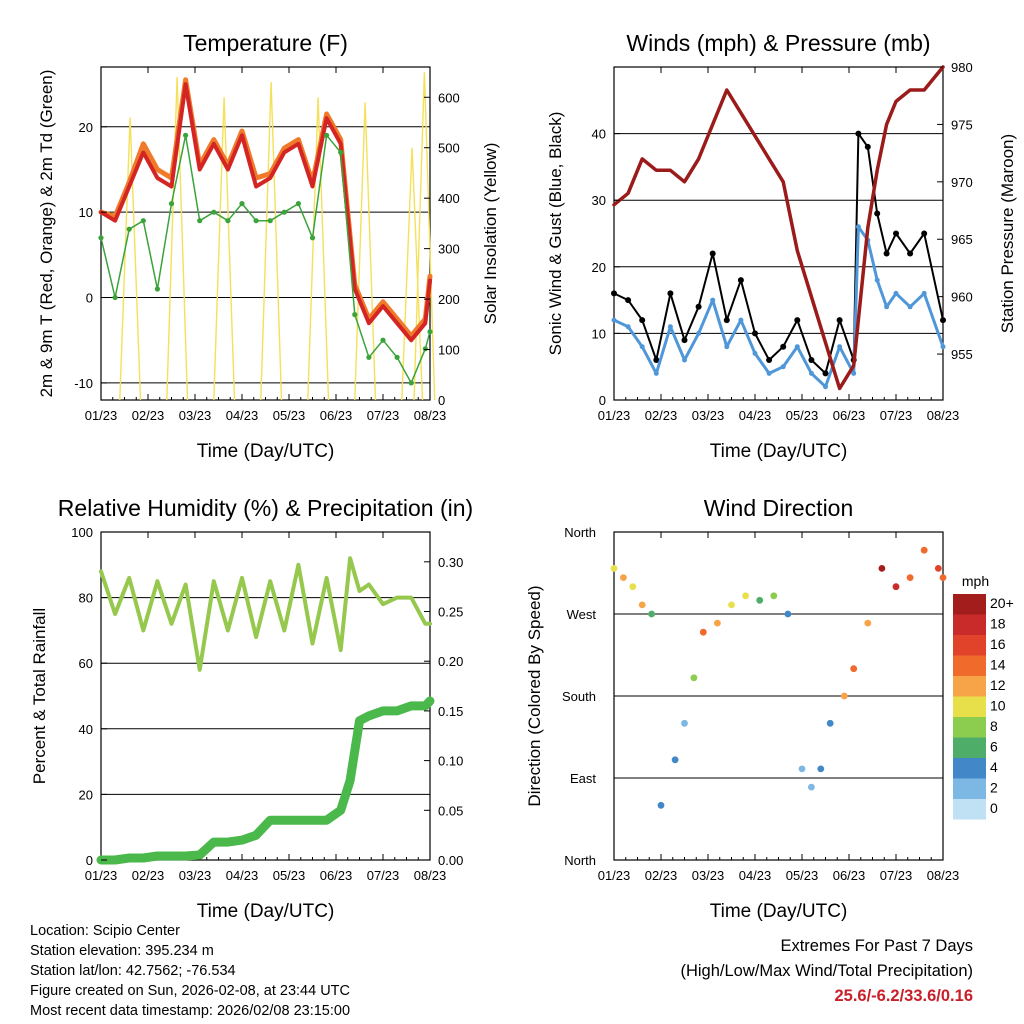 This screenshot has width=1024, height=1024. I want to click on y-tick-label: 20, so click(86, 794).